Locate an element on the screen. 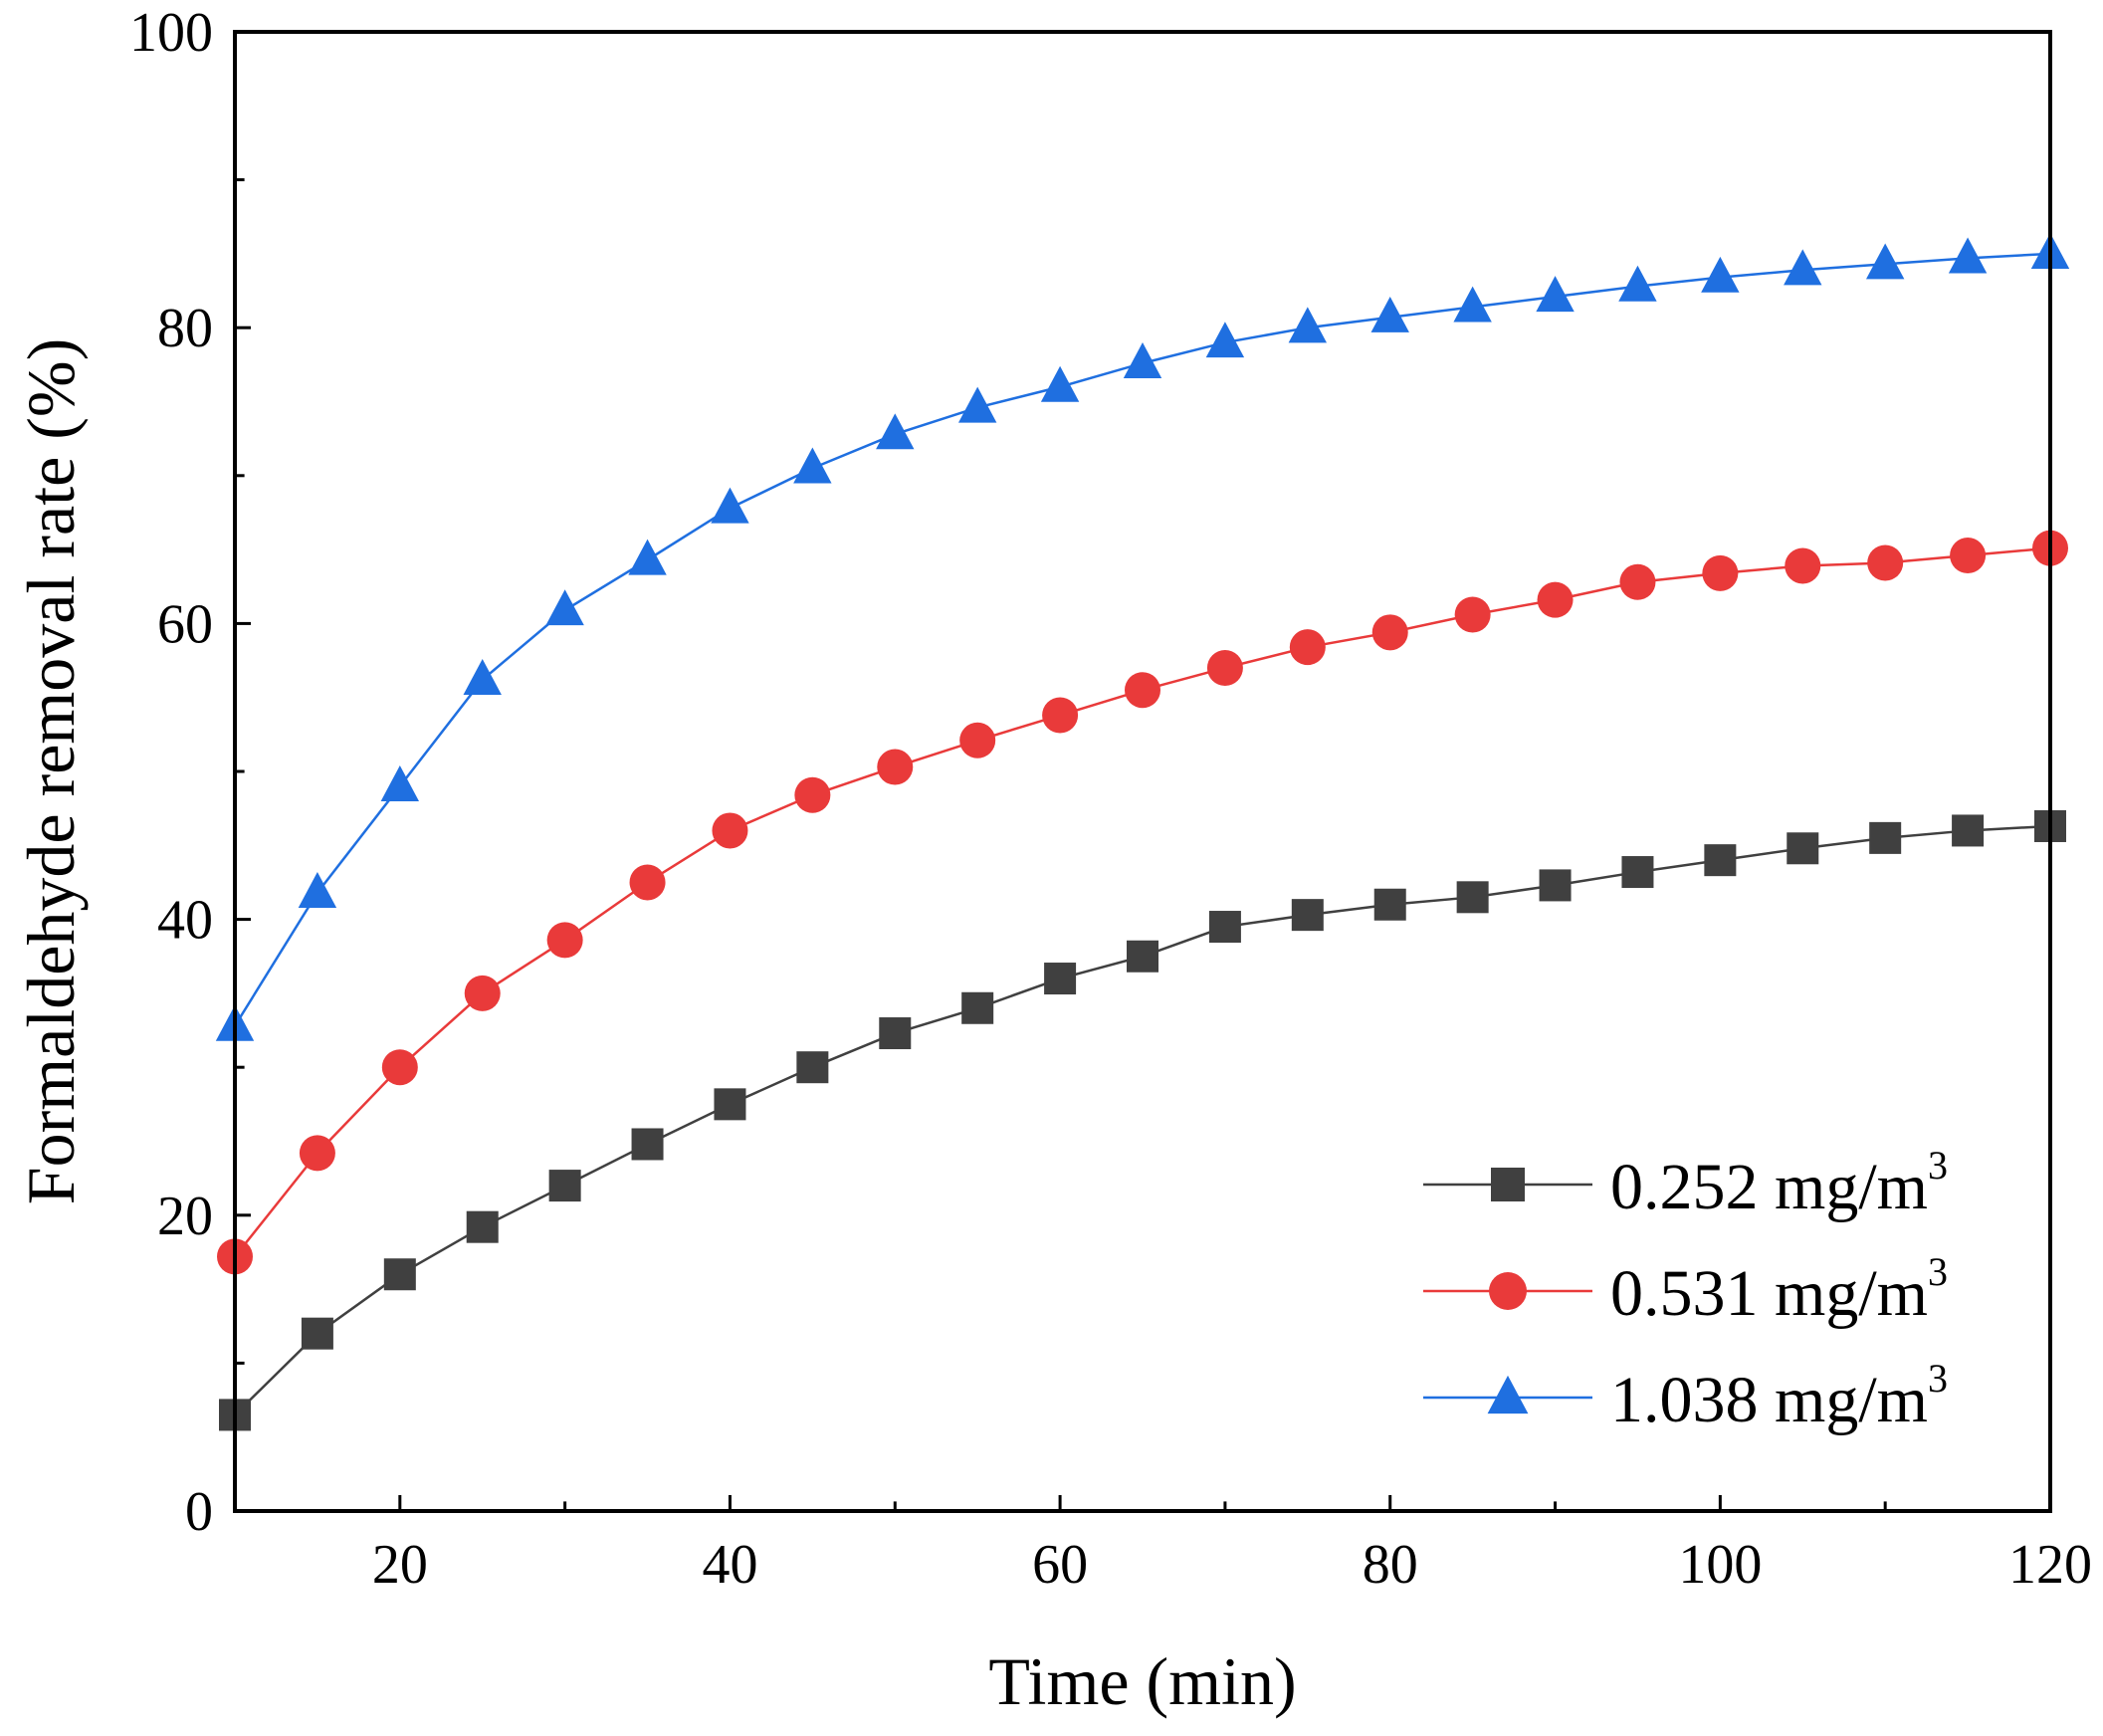 This screenshot has height=1736, width=2103. y-tick-label: 0 is located at coordinates (199, 1512).